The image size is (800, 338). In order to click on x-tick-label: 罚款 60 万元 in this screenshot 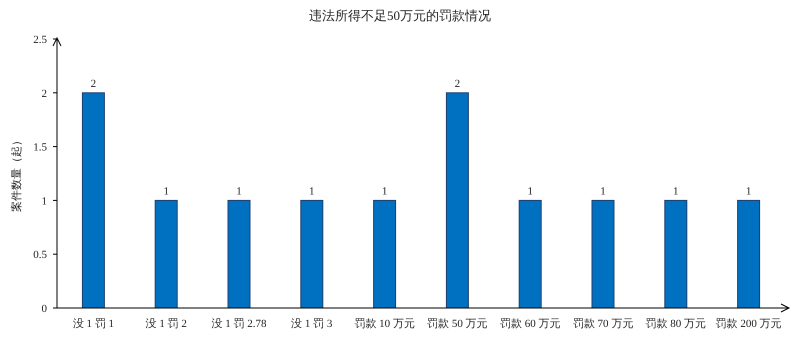, I will do `click(530, 324)`.